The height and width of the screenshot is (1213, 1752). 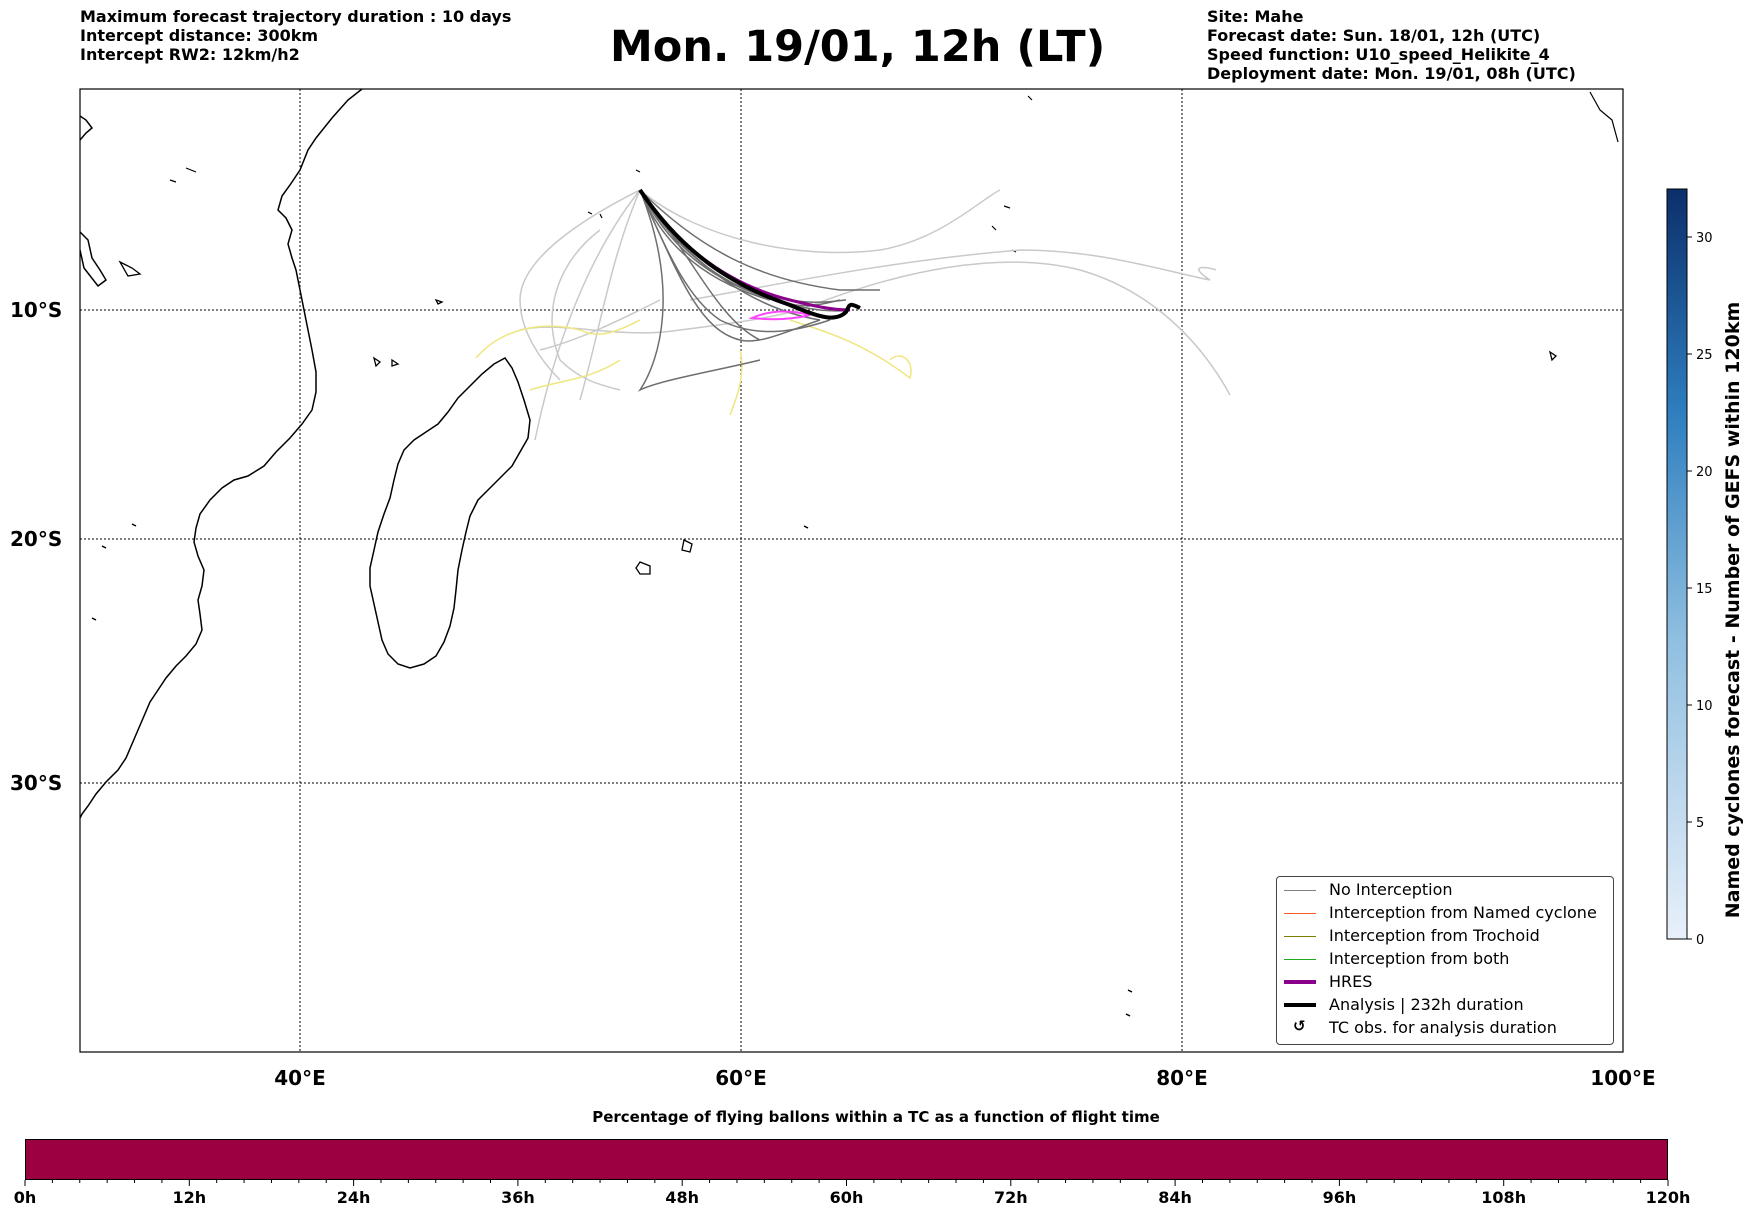 What do you see at coordinates (36, 539) in the screenshot?
I see `lat-label-20s: 20°S` at bounding box center [36, 539].